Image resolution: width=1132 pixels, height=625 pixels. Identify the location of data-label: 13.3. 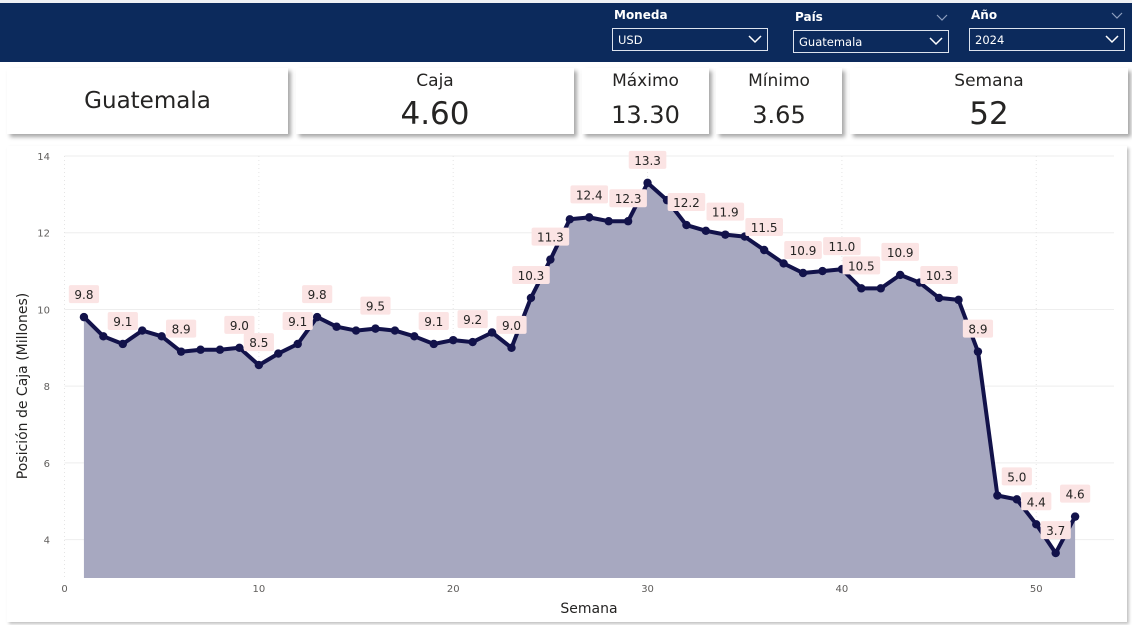
(647, 161).